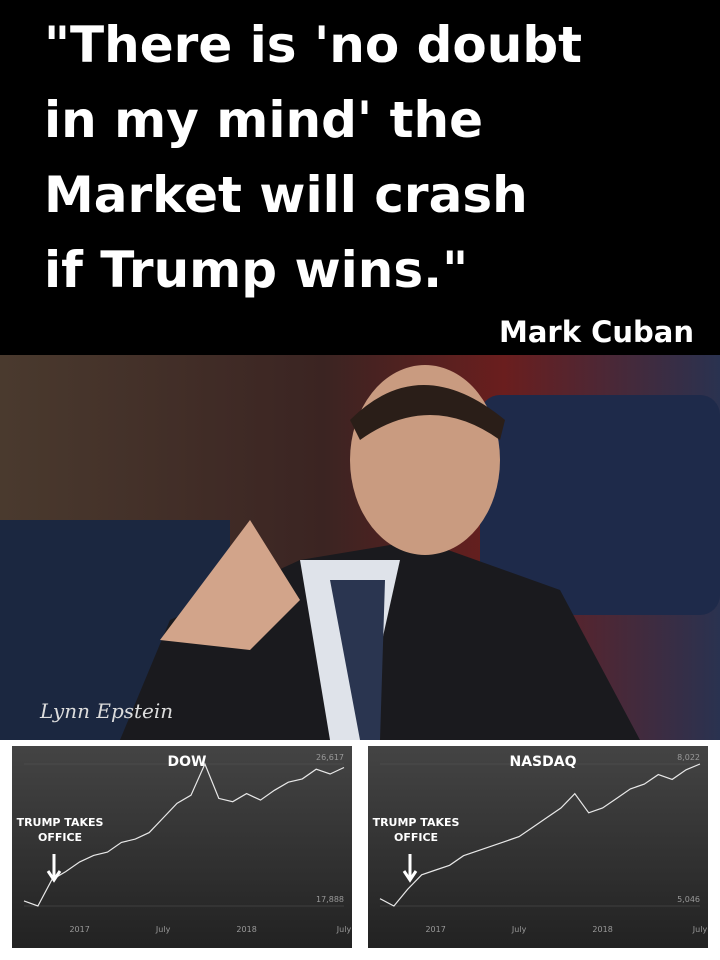 The width and height of the screenshot is (720, 960). I want to click on y-tick-label: 8,022, so click(688, 757).